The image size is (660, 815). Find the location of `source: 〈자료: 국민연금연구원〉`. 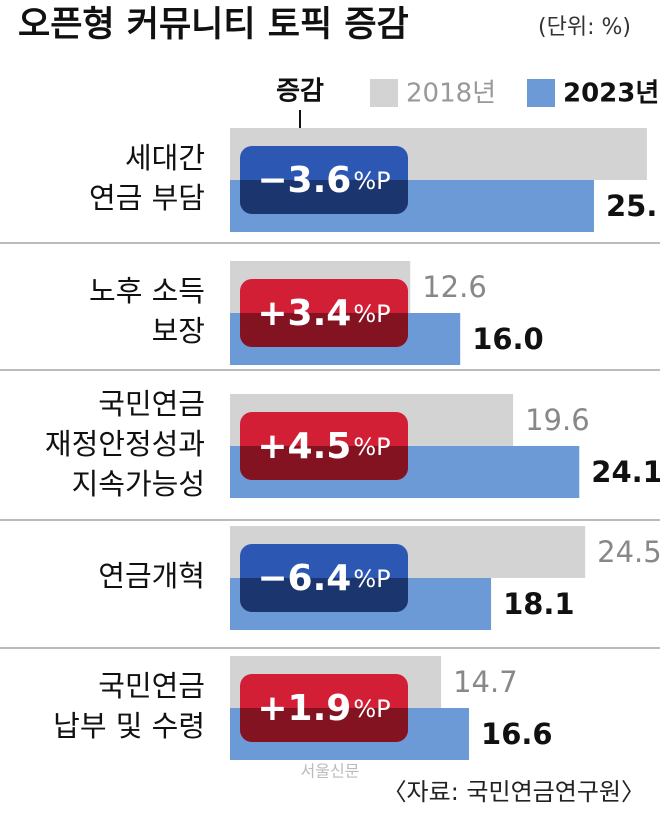

source: 〈자료: 국민연금연구원〉 is located at coordinates (514, 792).